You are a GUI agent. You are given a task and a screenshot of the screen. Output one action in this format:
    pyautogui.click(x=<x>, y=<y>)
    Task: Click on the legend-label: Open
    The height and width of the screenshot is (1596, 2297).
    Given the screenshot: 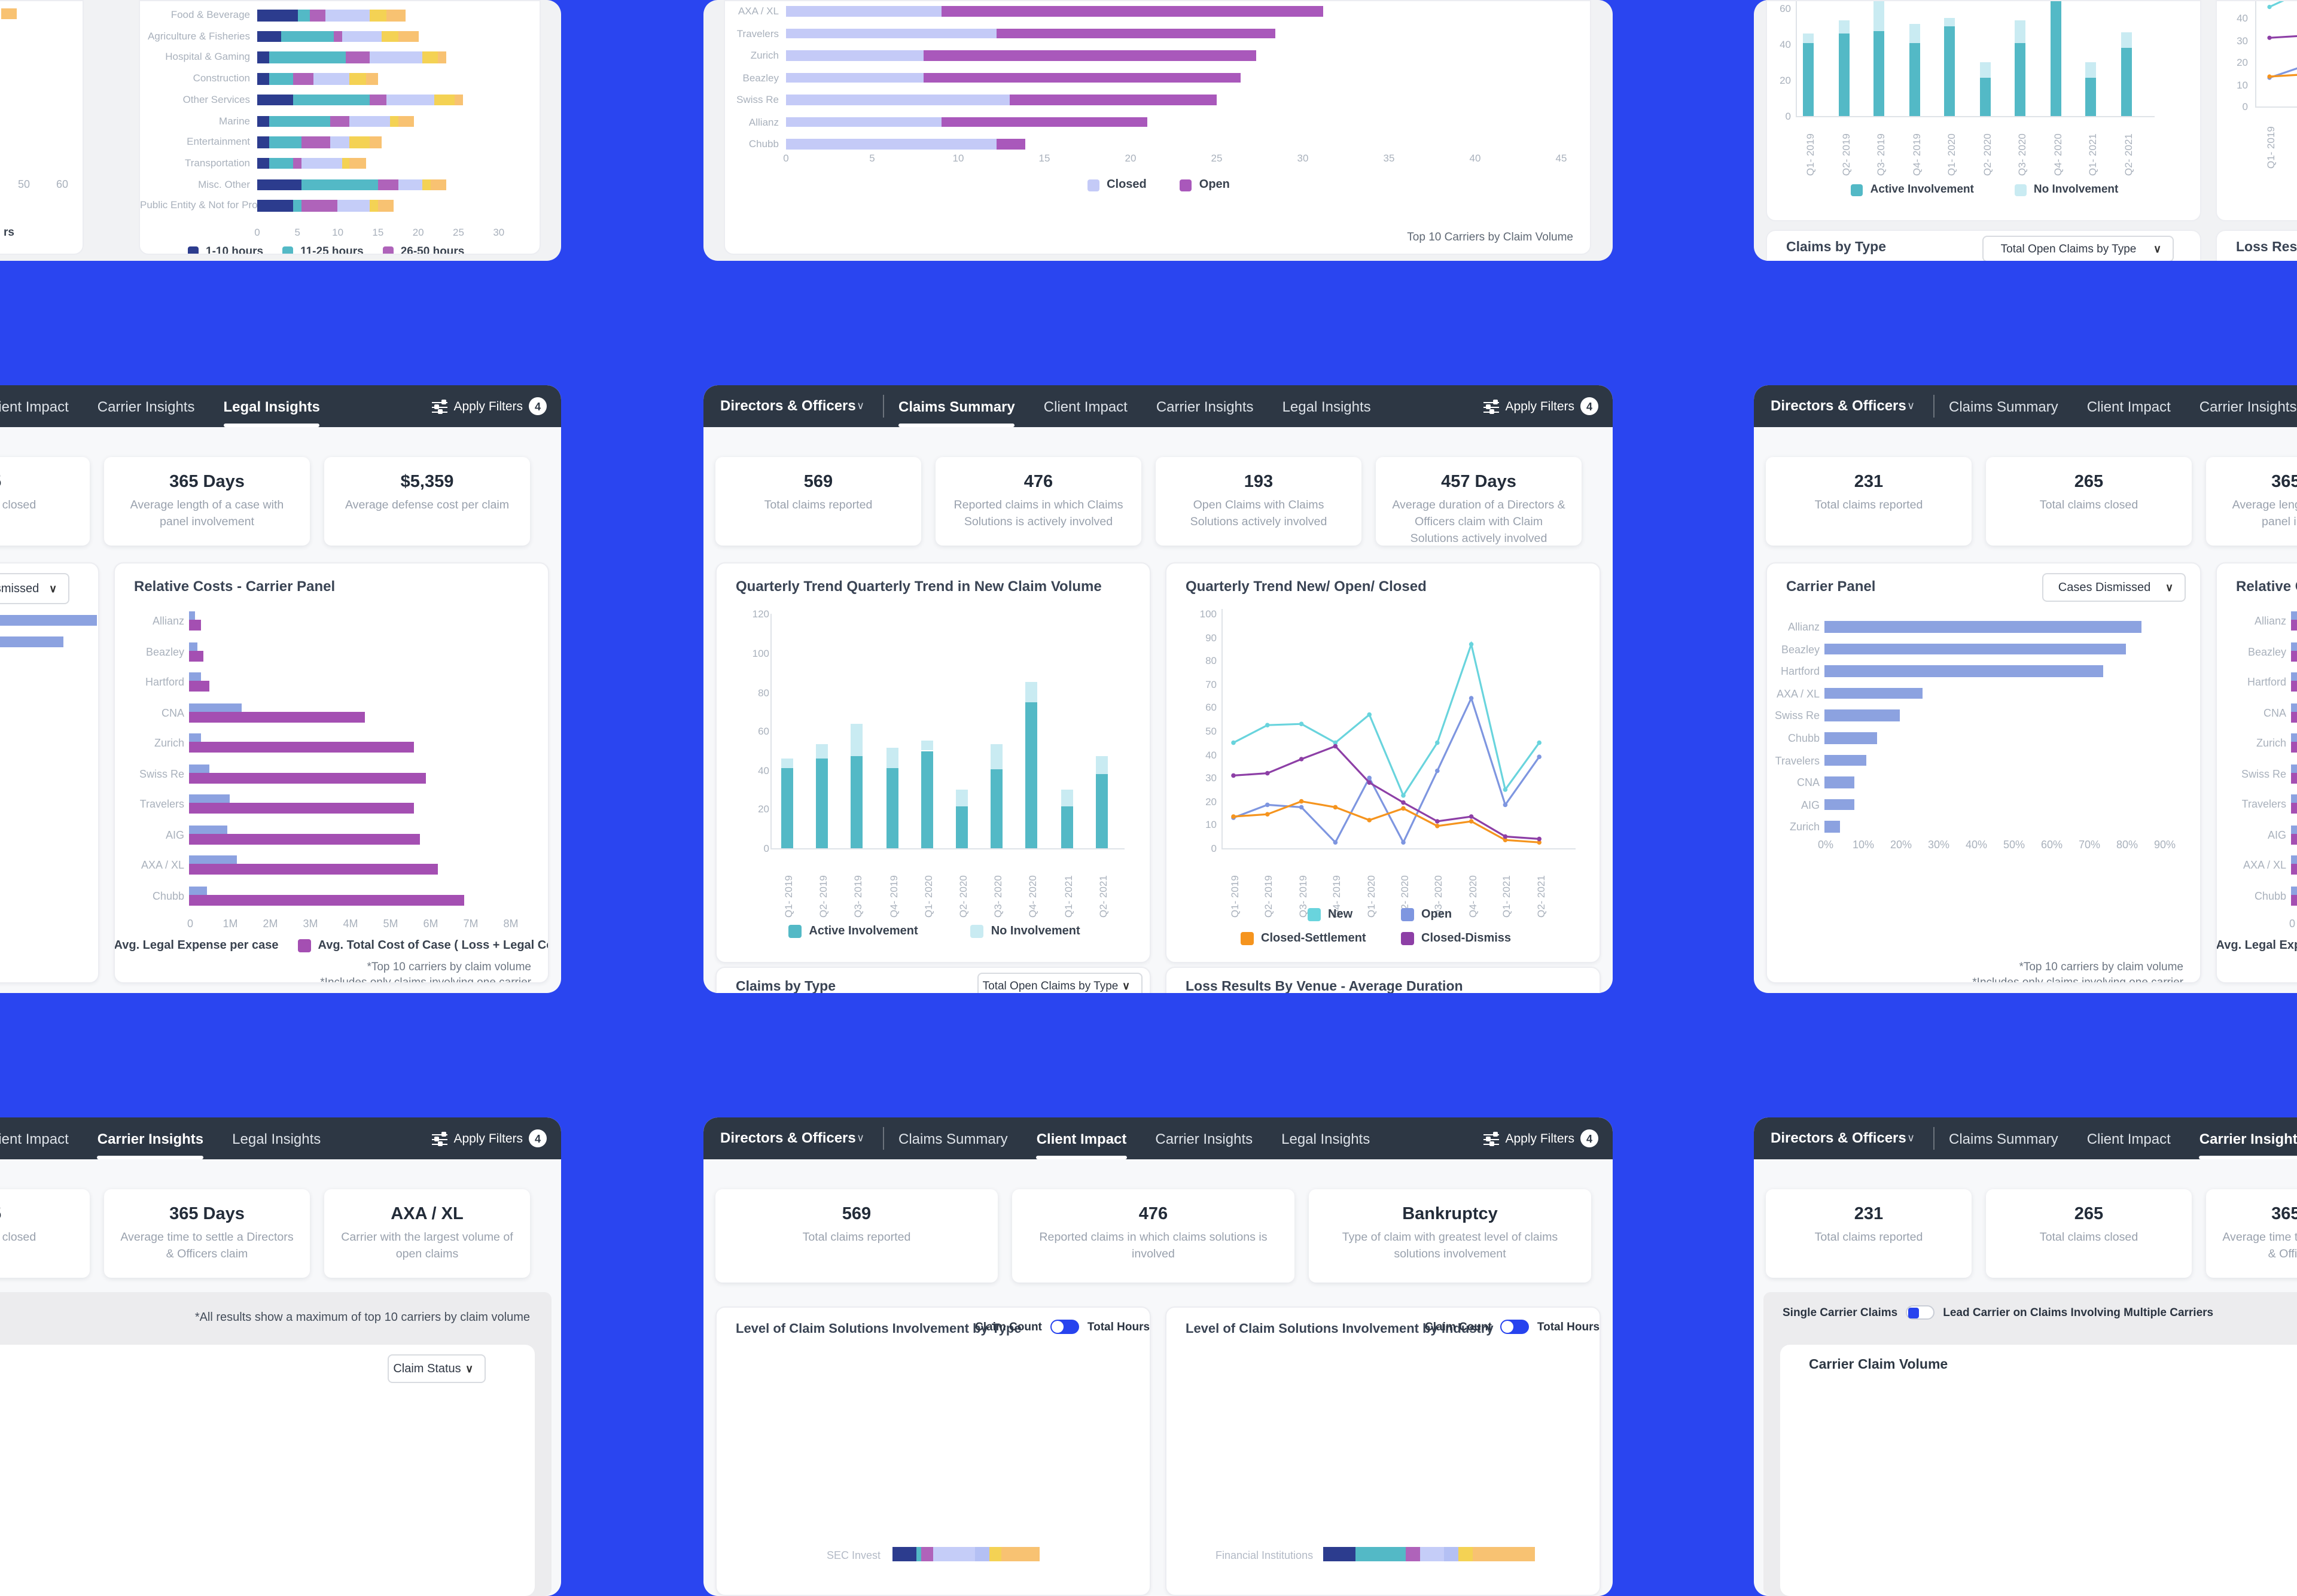 What is the action you would take?
    pyautogui.click(x=1214, y=185)
    